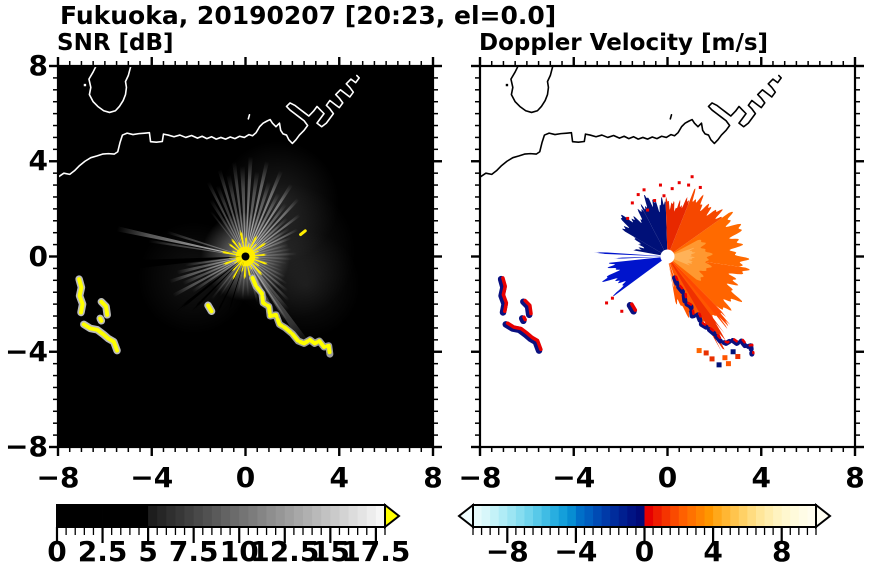 The width and height of the screenshot is (870, 570). What do you see at coordinates (376, 551) in the screenshot?
I see `snr-colorbar-label: 17.5` at bounding box center [376, 551].